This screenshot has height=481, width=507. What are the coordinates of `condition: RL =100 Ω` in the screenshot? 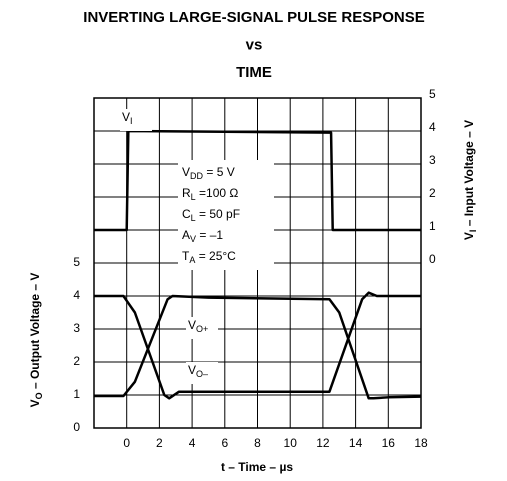 It's located at (210, 194).